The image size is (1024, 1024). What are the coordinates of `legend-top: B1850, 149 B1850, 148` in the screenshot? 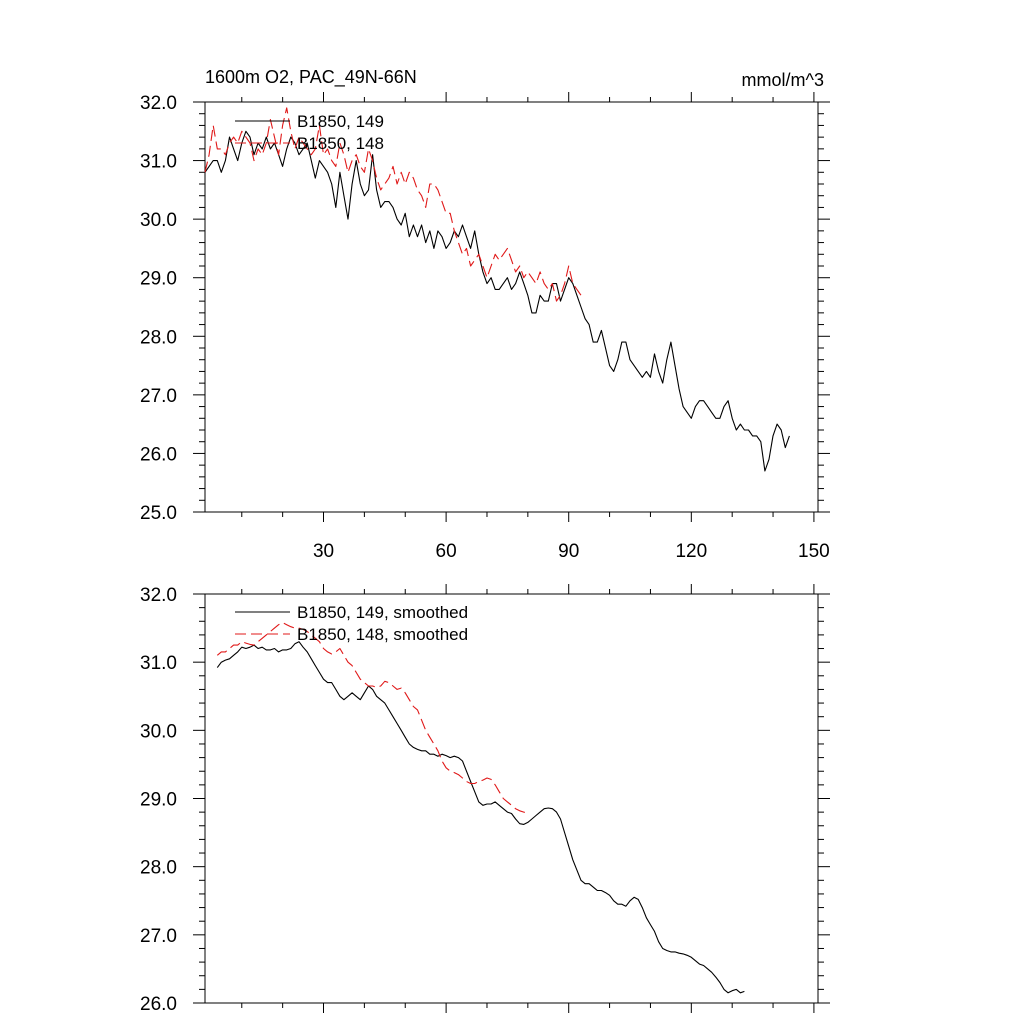 It's located at (309, 132).